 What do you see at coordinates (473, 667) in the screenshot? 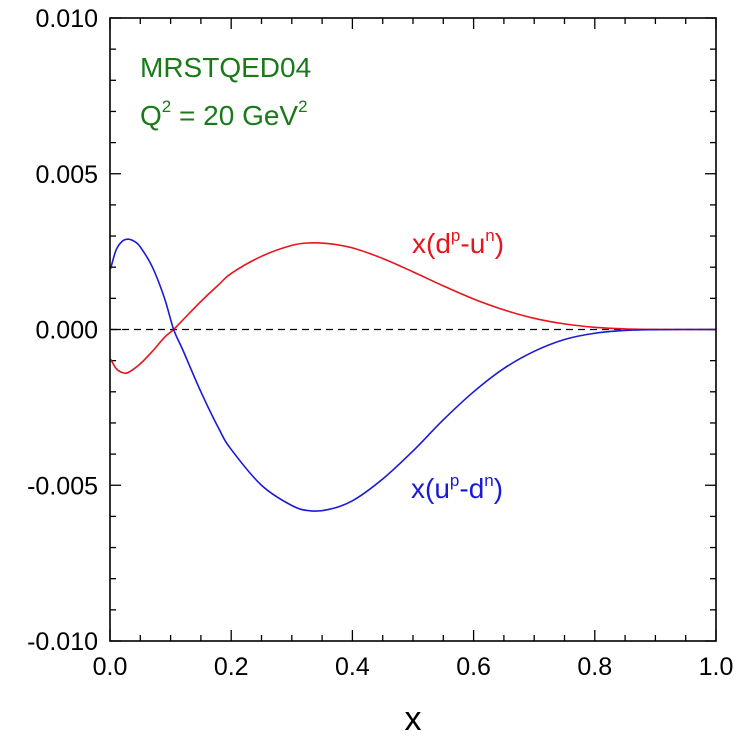
I see `x-tick-label: 0.6` at bounding box center [473, 667].